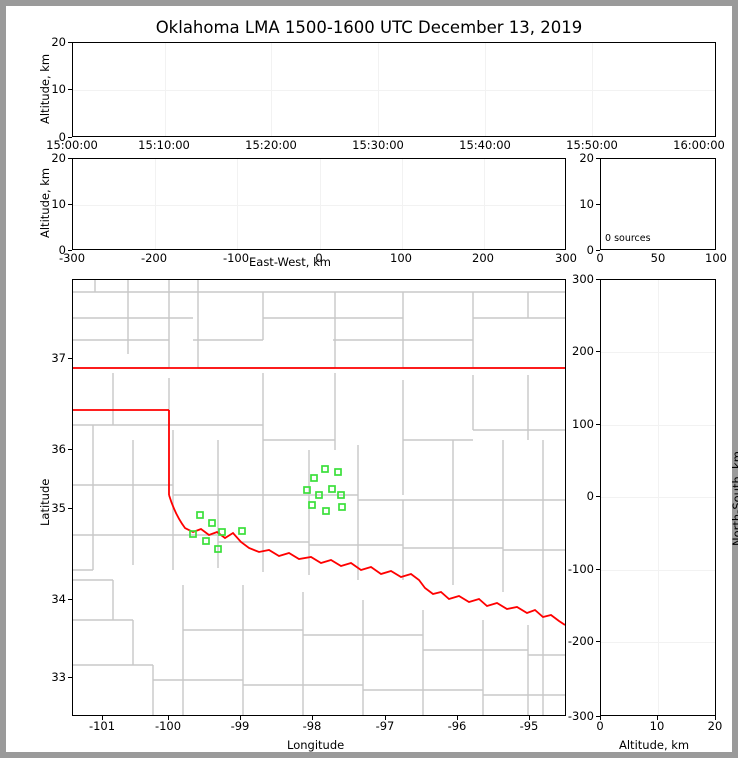  What do you see at coordinates (45, 502) in the screenshot?
I see `map-ylabel: Latitude` at bounding box center [45, 502].